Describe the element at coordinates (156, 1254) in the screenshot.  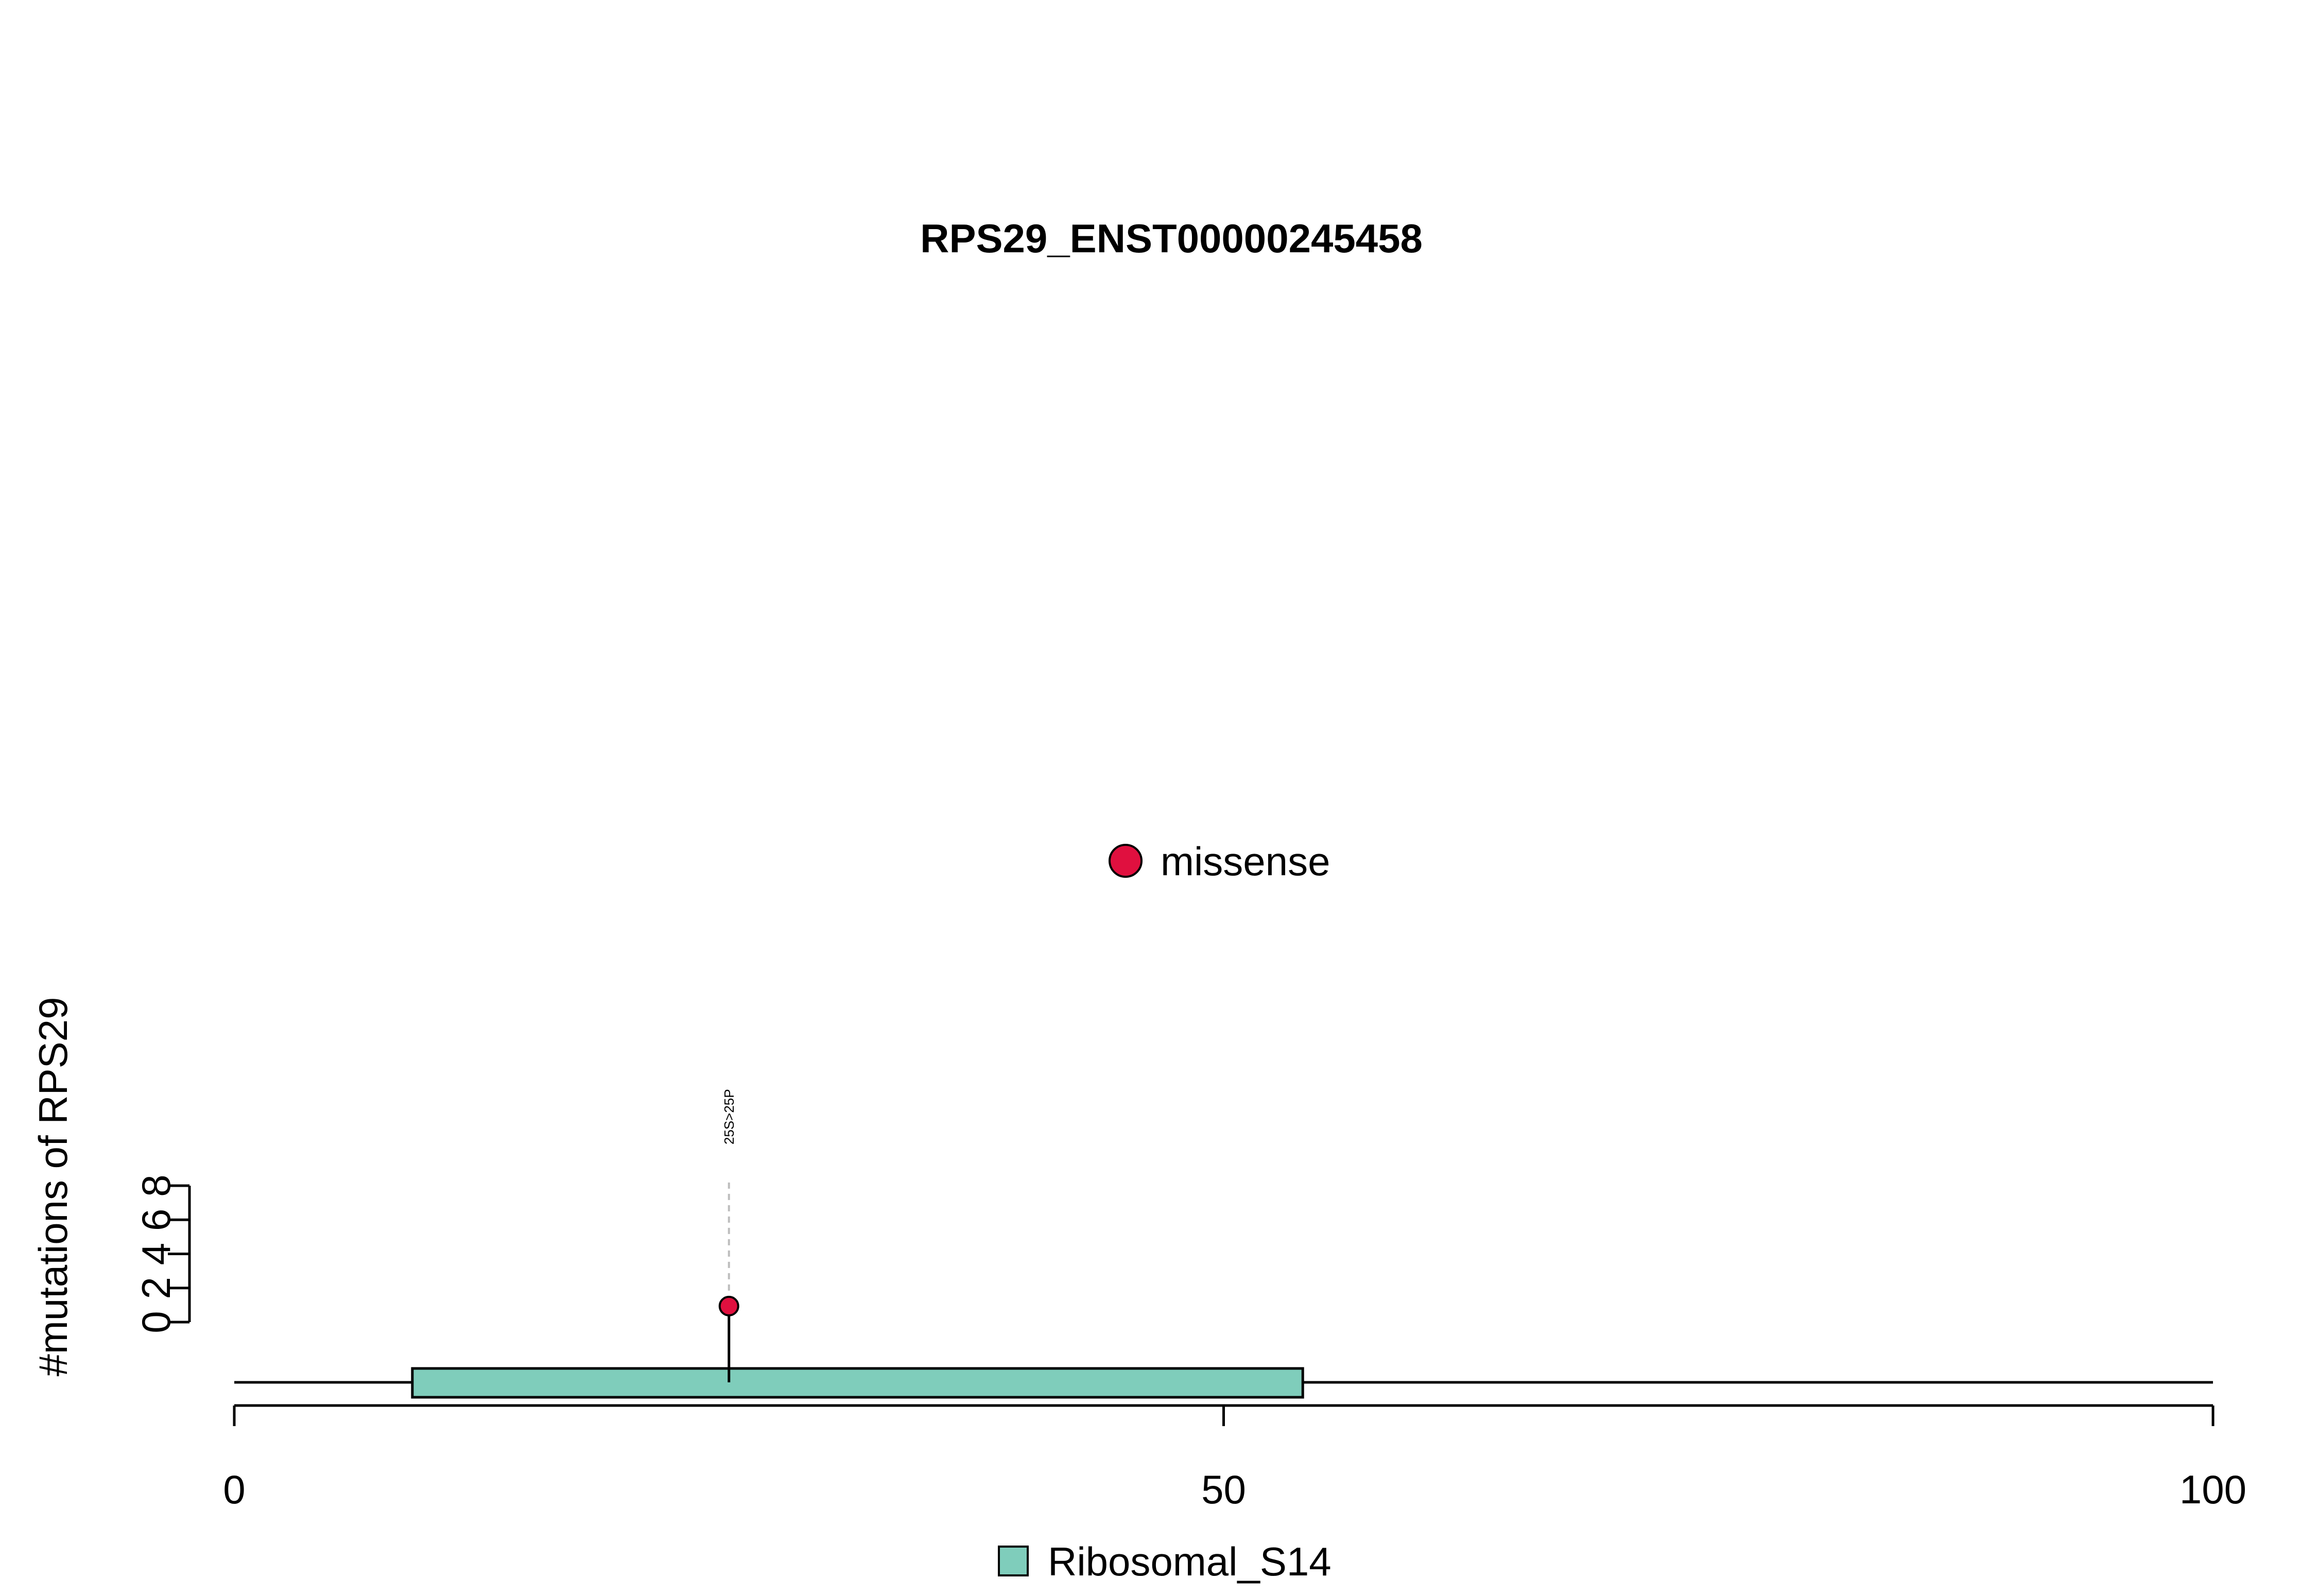
I see `y-tick-label: 4` at that location.